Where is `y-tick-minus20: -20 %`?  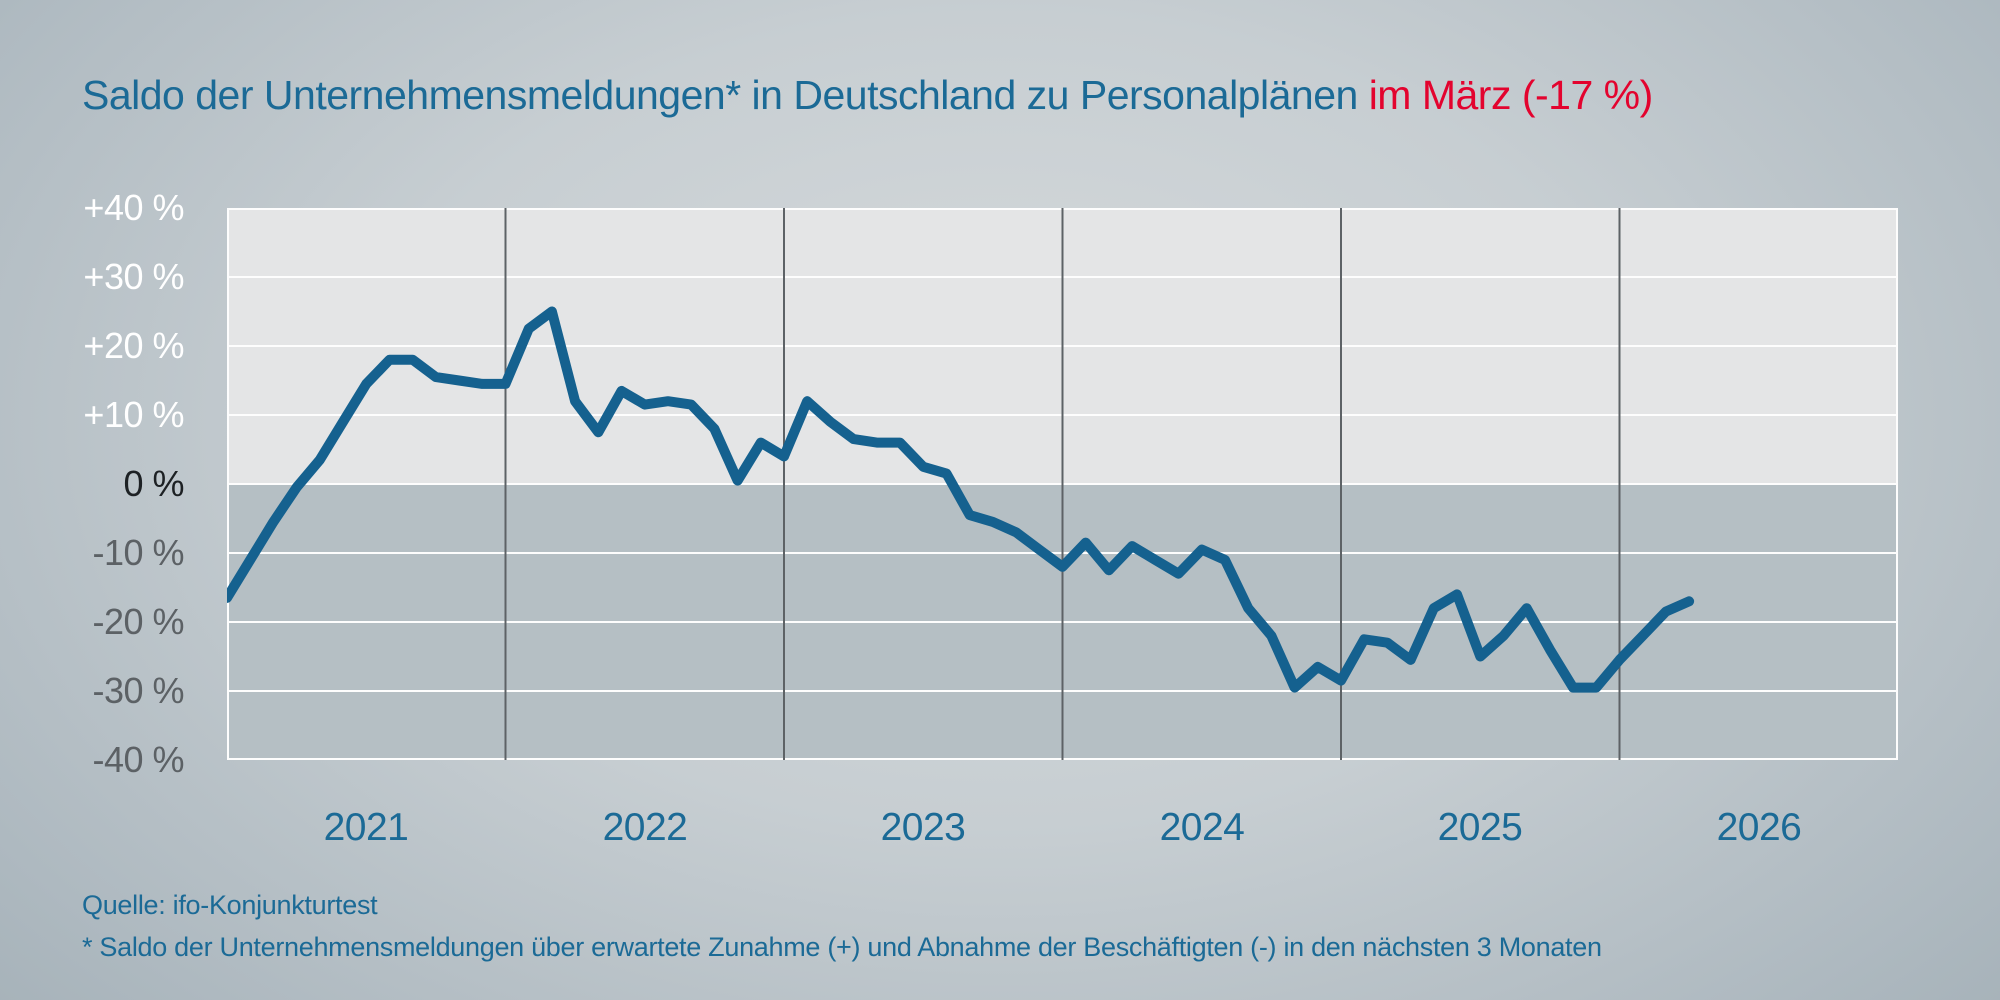
y-tick-minus20: -20 % is located at coordinates (138, 621).